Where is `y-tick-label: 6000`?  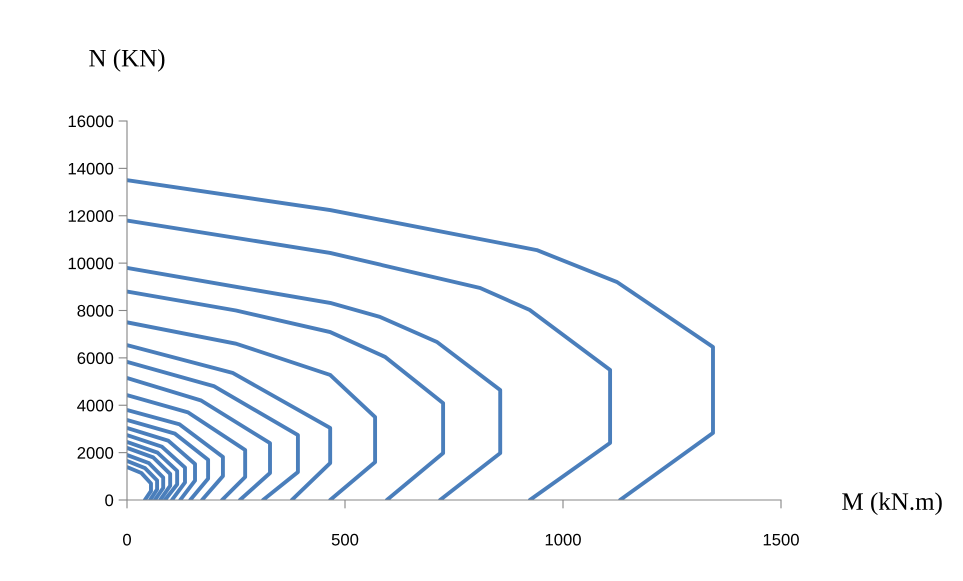
y-tick-label: 6000 is located at coordinates (96, 358).